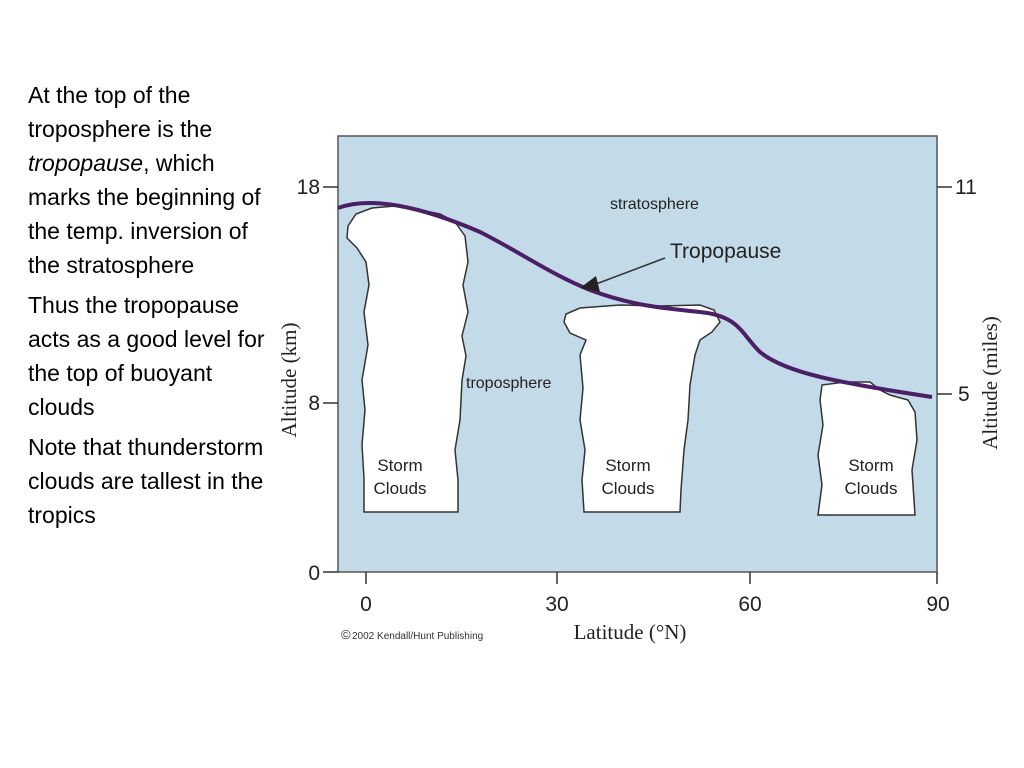  What do you see at coordinates (937, 604) in the screenshot?
I see `x-tick-label-90: 90` at bounding box center [937, 604].